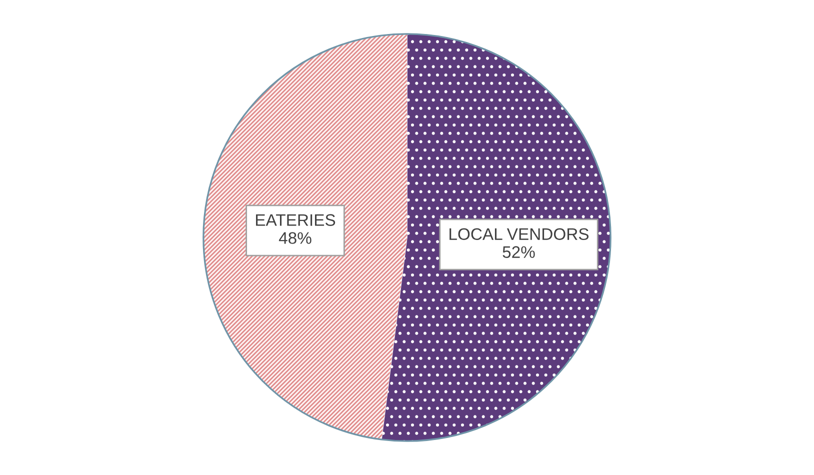 The image size is (814, 475). What do you see at coordinates (296, 220) in the screenshot?
I see `slice-label: EATERIES` at bounding box center [296, 220].